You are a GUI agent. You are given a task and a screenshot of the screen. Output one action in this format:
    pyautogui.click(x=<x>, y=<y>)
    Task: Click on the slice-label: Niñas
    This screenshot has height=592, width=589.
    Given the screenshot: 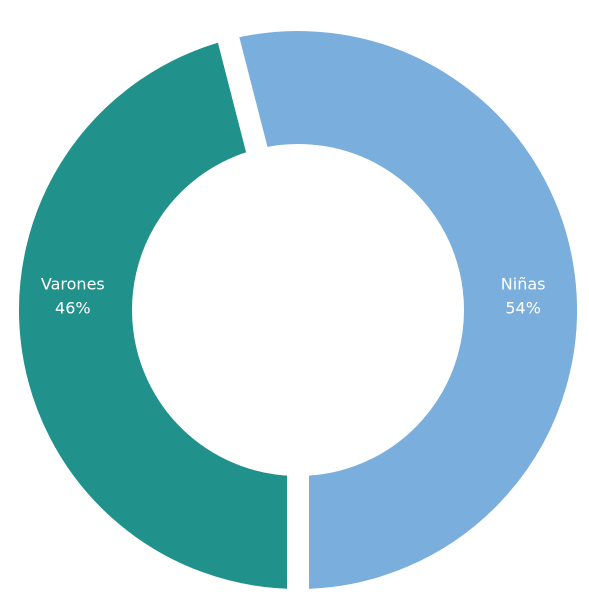 What is the action you would take?
    pyautogui.click(x=523, y=284)
    